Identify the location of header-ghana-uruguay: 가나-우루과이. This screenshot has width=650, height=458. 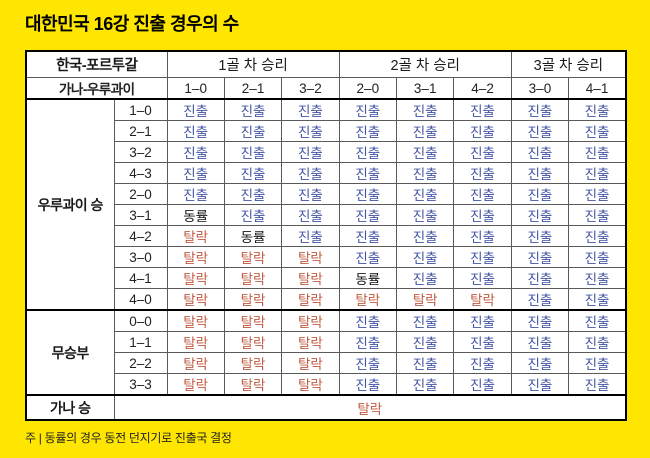
(96, 88).